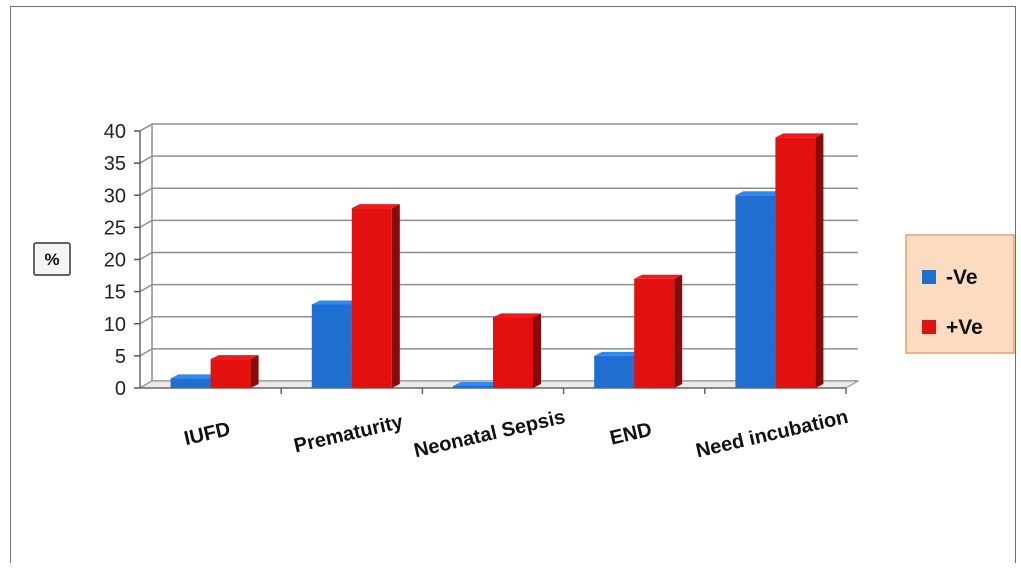 This screenshot has height=569, width=1021. I want to click on y-tick-label: 5, so click(120, 357).